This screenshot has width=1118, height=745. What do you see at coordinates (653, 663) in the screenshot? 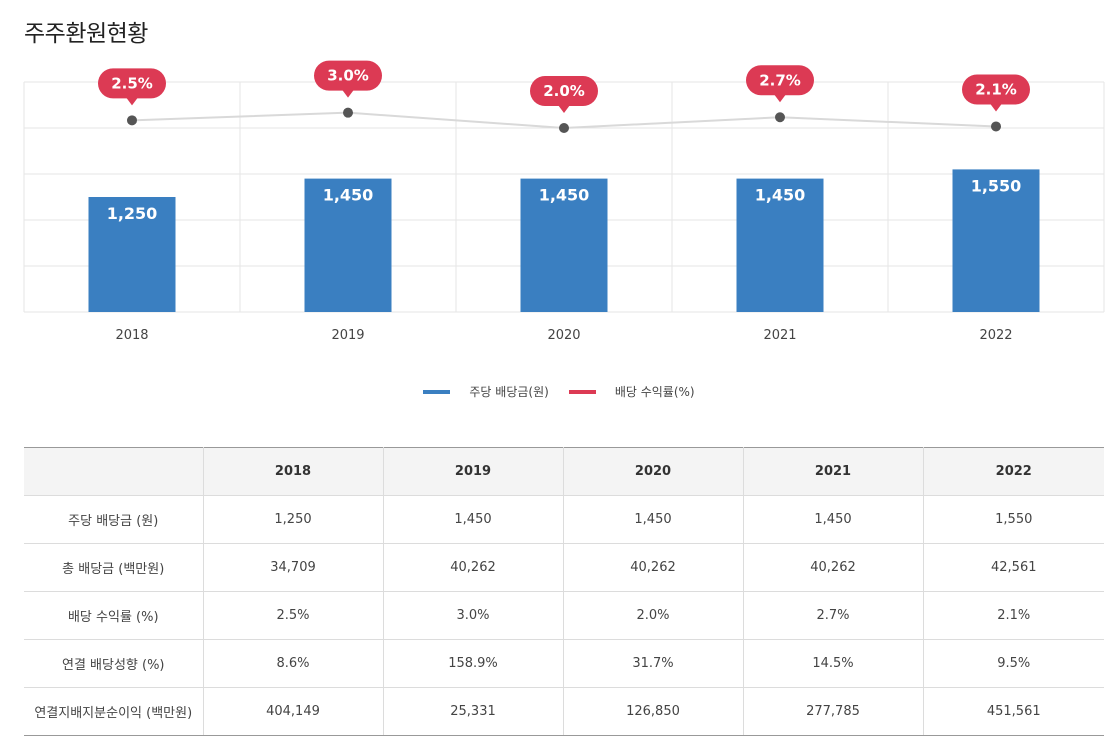
I see `table-cell: 31.7%` at bounding box center [653, 663].